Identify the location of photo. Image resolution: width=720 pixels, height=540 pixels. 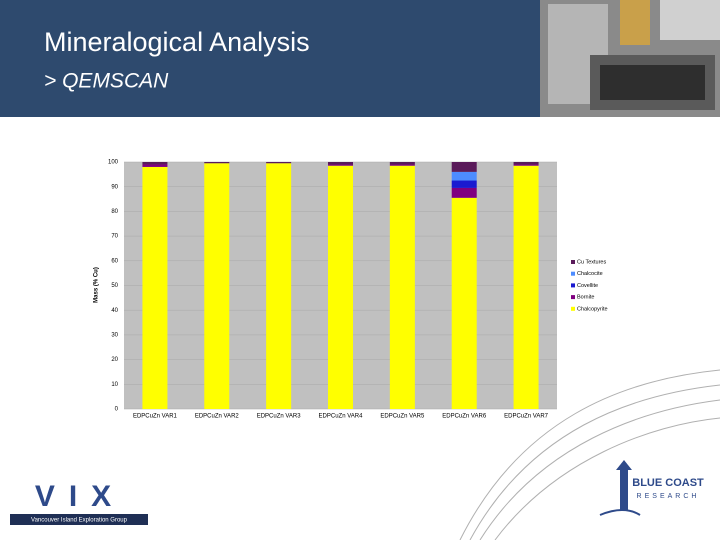
(630, 58).